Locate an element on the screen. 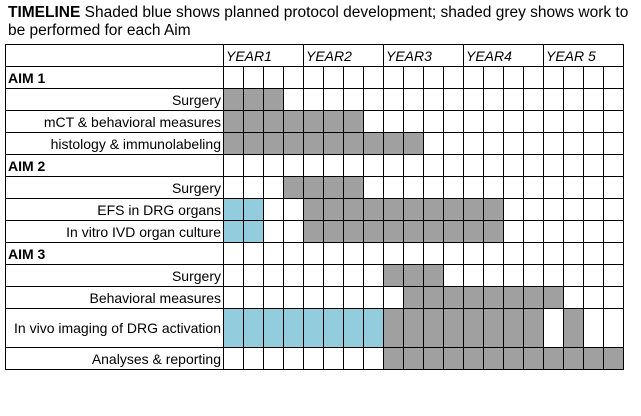 The width and height of the screenshot is (641, 416). task-row: Analyses & reporting is located at coordinates (314, 358).